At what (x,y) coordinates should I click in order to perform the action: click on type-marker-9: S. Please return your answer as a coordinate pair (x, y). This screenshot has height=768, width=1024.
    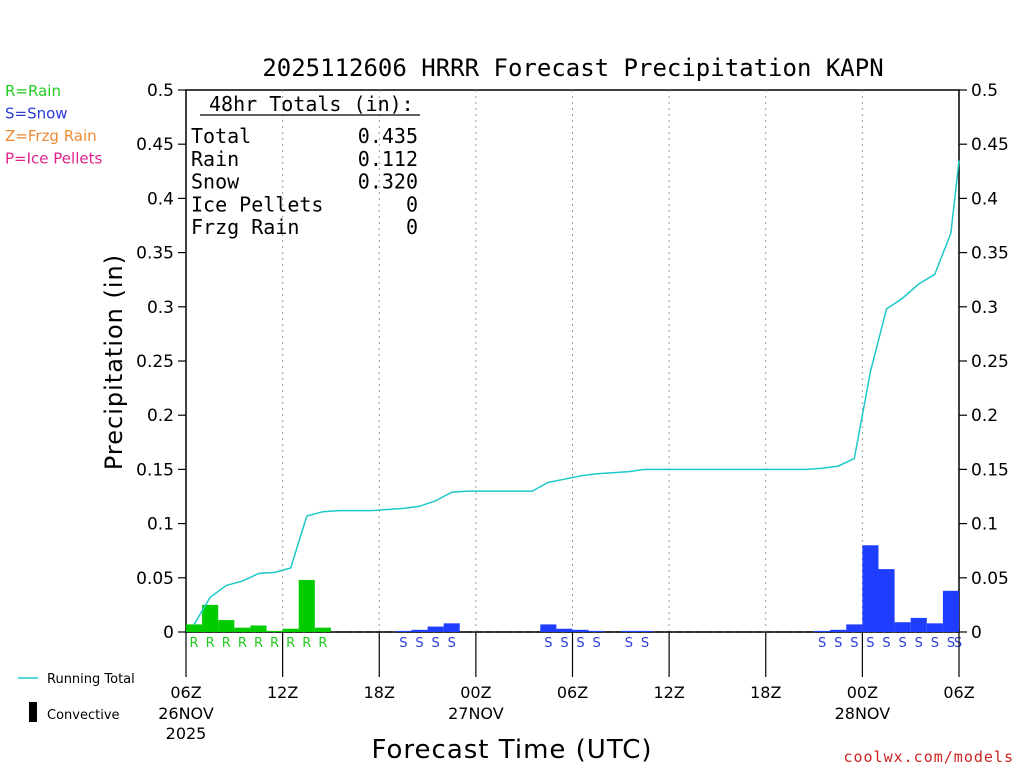
    Looking at the image, I should click on (403, 643).